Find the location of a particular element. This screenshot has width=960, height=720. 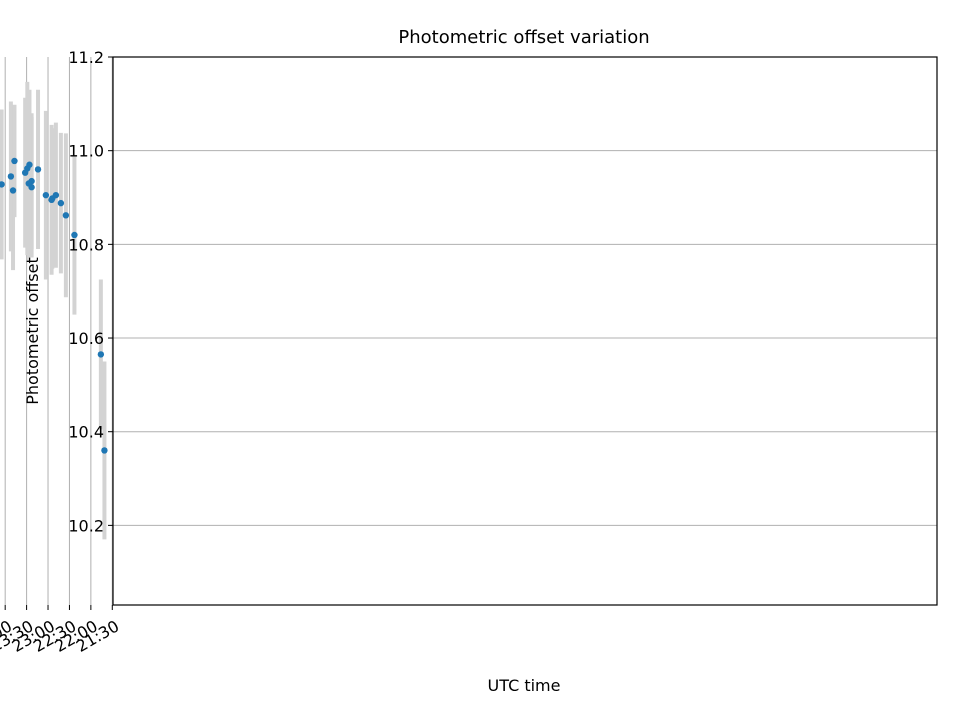

chart-title: Photometric offset variation is located at coordinates (523, 37).